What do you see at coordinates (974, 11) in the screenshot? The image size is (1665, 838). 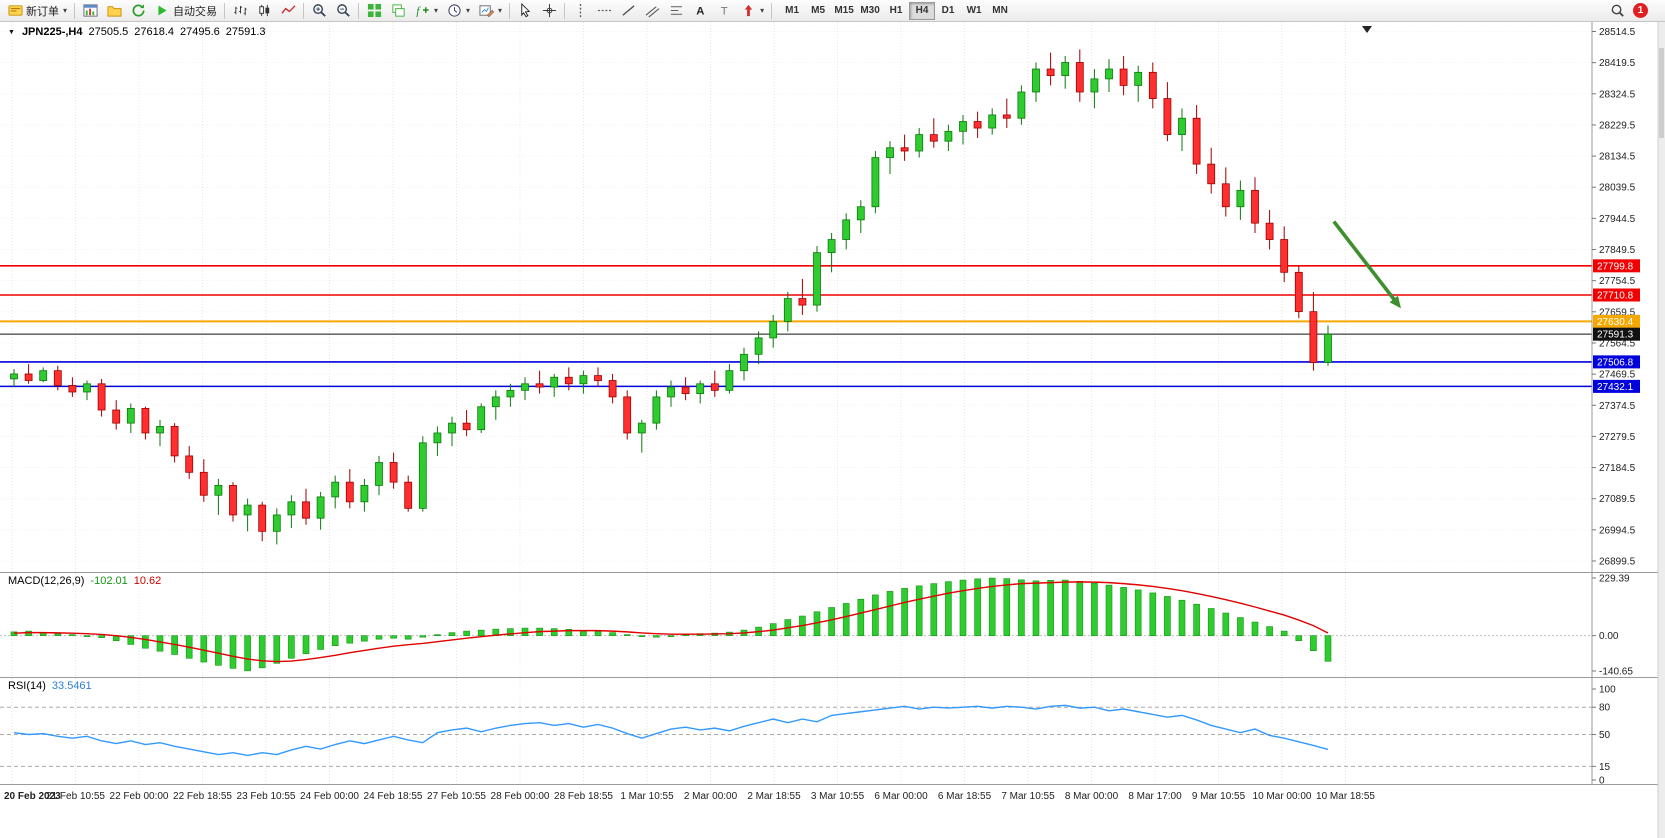 I see `timeframe-w1-button: W1` at bounding box center [974, 11].